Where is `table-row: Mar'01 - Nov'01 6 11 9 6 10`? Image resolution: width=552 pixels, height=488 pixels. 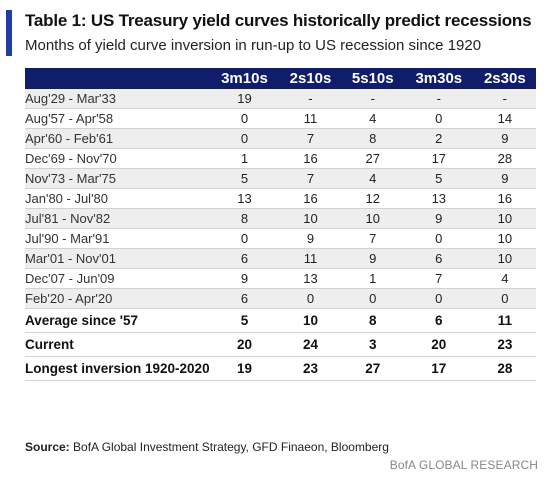 table-row: Mar'01 - Nov'01 6 11 9 6 10 is located at coordinates (280, 258).